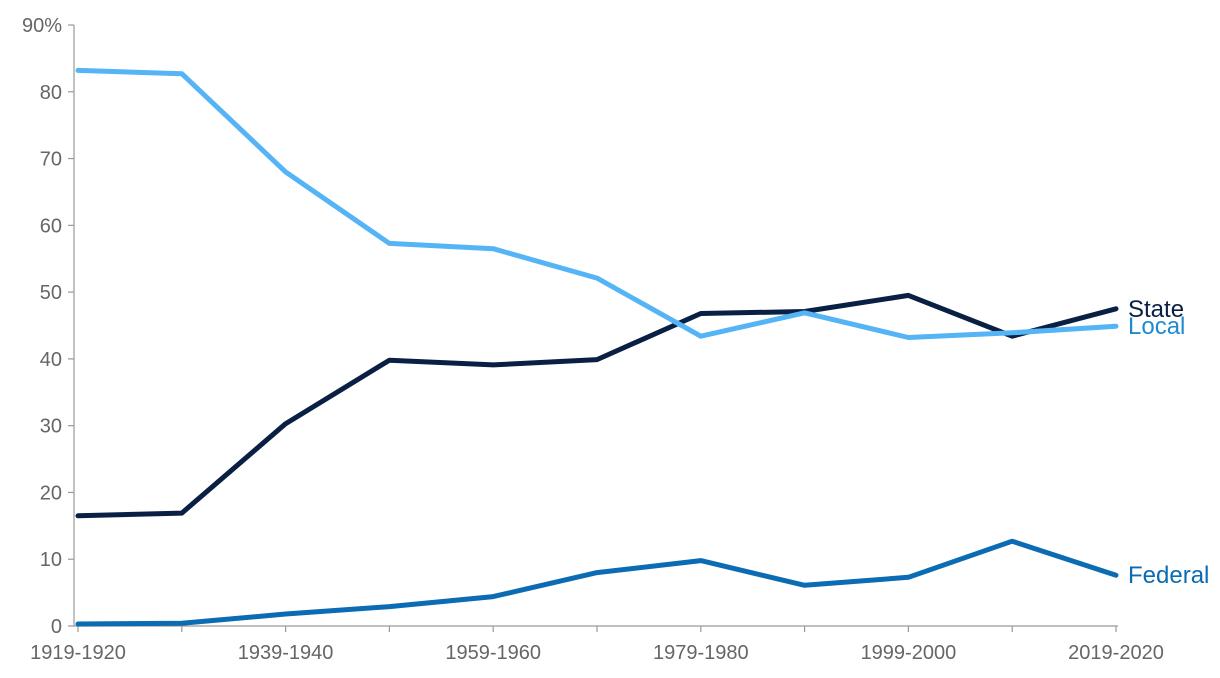  Describe the element at coordinates (1156, 326) in the screenshot. I see `series-label-local: Local` at that location.